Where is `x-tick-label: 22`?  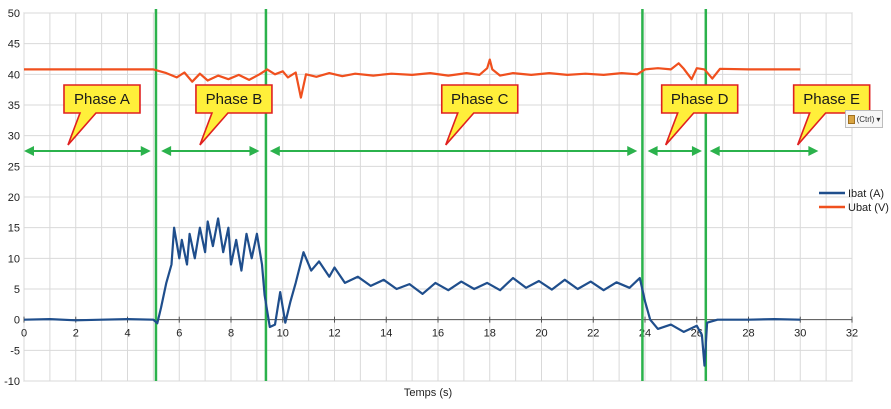
x-tick-label: 22 is located at coordinates (593, 334).